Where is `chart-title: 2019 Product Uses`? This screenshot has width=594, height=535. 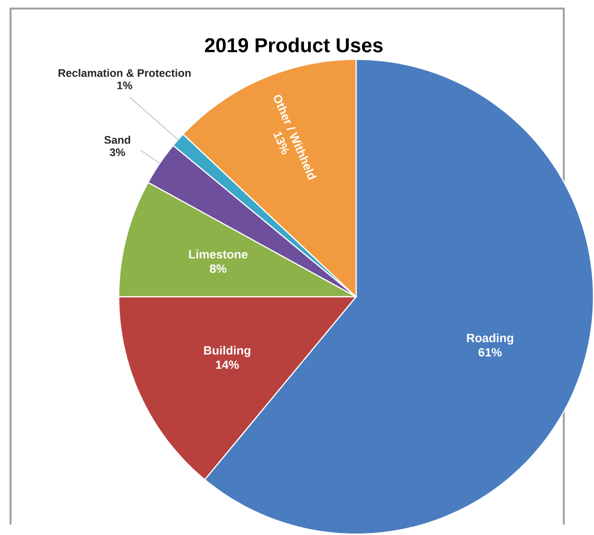 chart-title: 2019 Product Uses is located at coordinates (293, 45).